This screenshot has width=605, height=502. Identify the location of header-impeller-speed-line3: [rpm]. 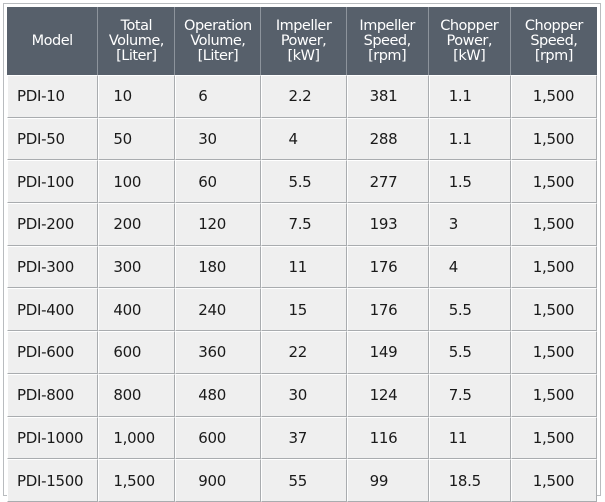
(387, 55).